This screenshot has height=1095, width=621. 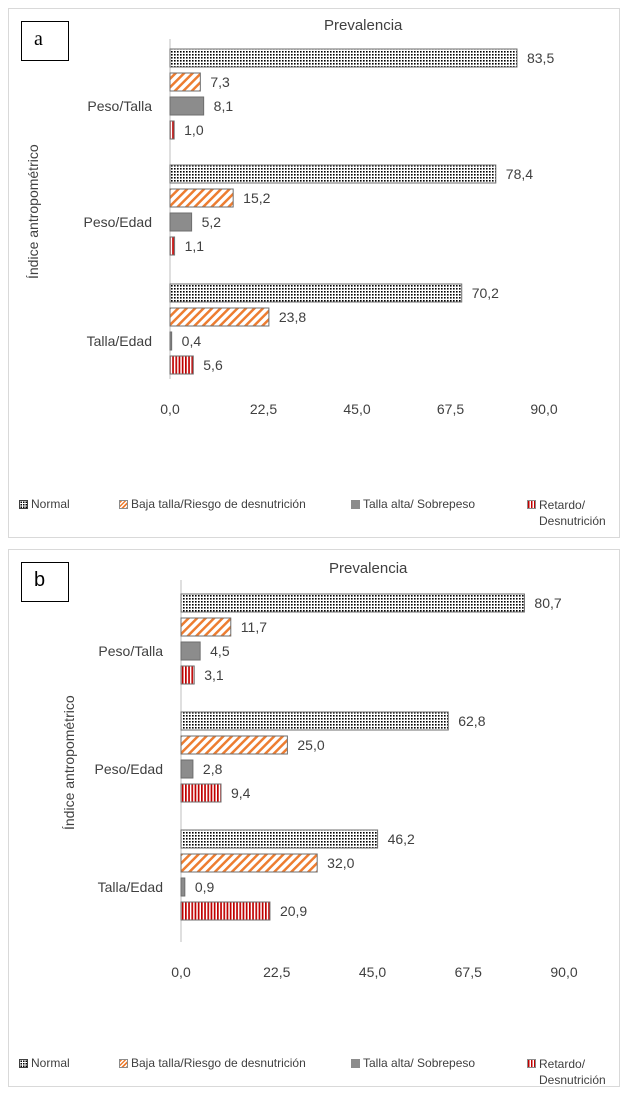 I want to click on data-label-baja-talla-riesgo-de-desnutricion-talla-edad: 23,8, so click(x=292, y=317).